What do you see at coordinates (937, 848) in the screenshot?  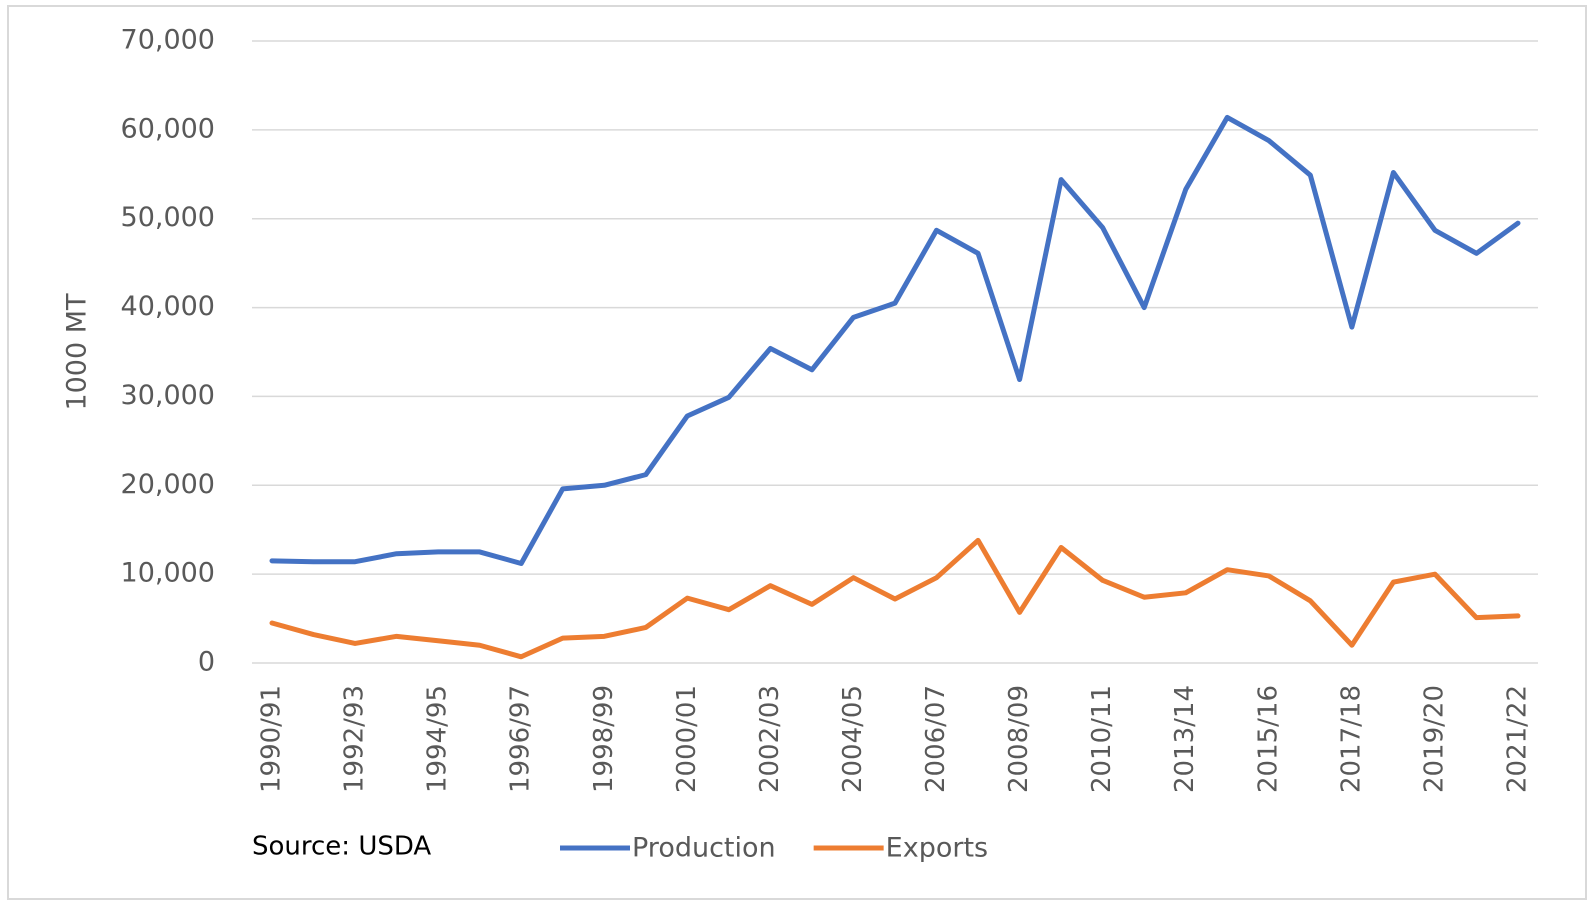 I see `legend-label: Exports` at bounding box center [937, 848].